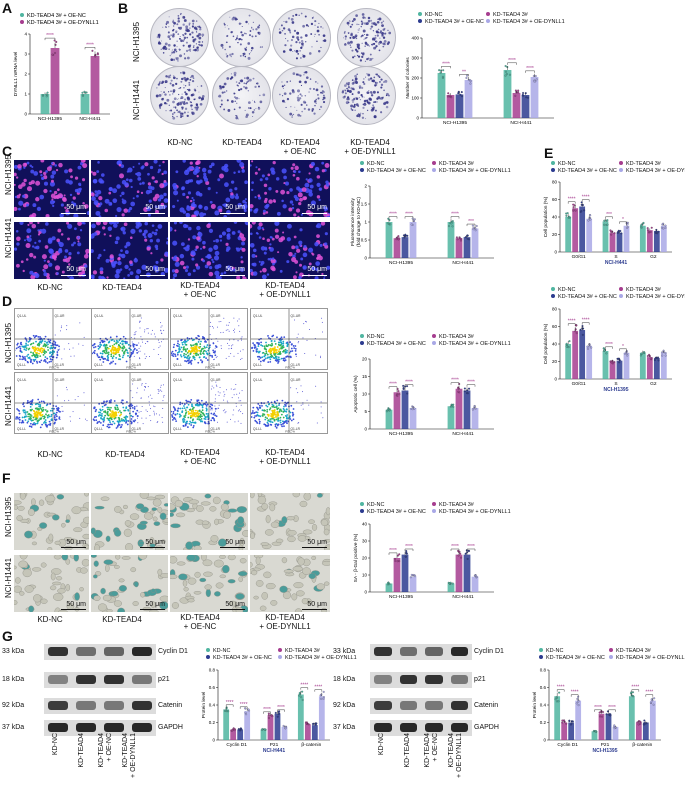 The image size is (685, 795). Describe the element at coordinates (130, 339) in the screenshot. I see `flow-plot: Q1-UL Q1-UR Q1-LL Q1-LR FITC-A` at that location.